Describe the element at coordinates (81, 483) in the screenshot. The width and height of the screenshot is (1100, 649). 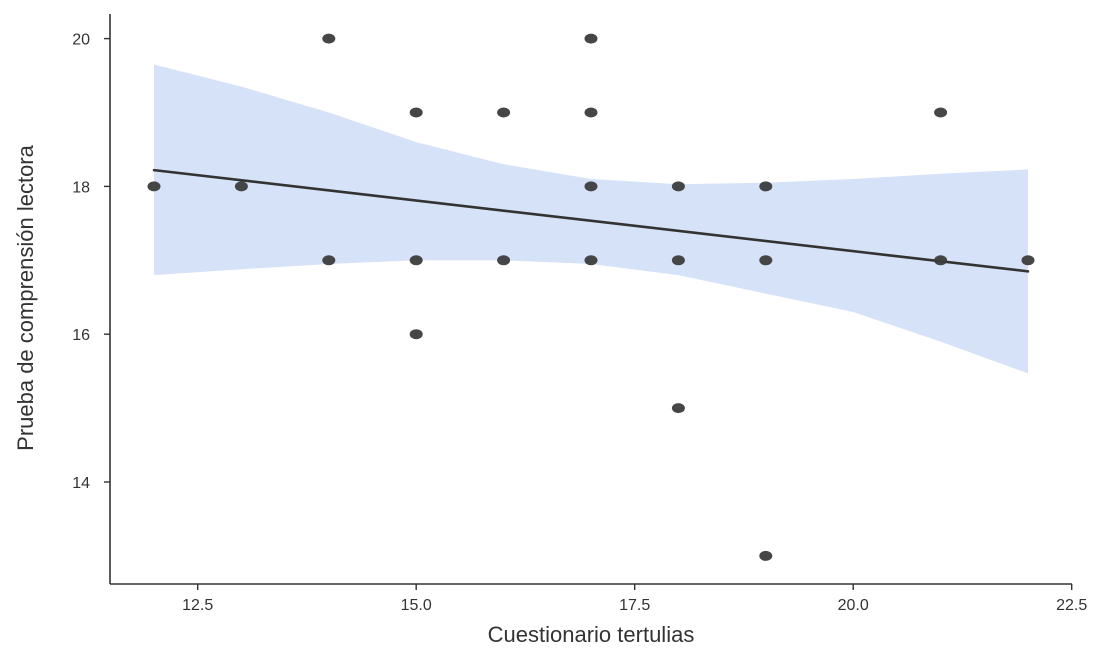
I see `y-tick-label: 14` at that location.